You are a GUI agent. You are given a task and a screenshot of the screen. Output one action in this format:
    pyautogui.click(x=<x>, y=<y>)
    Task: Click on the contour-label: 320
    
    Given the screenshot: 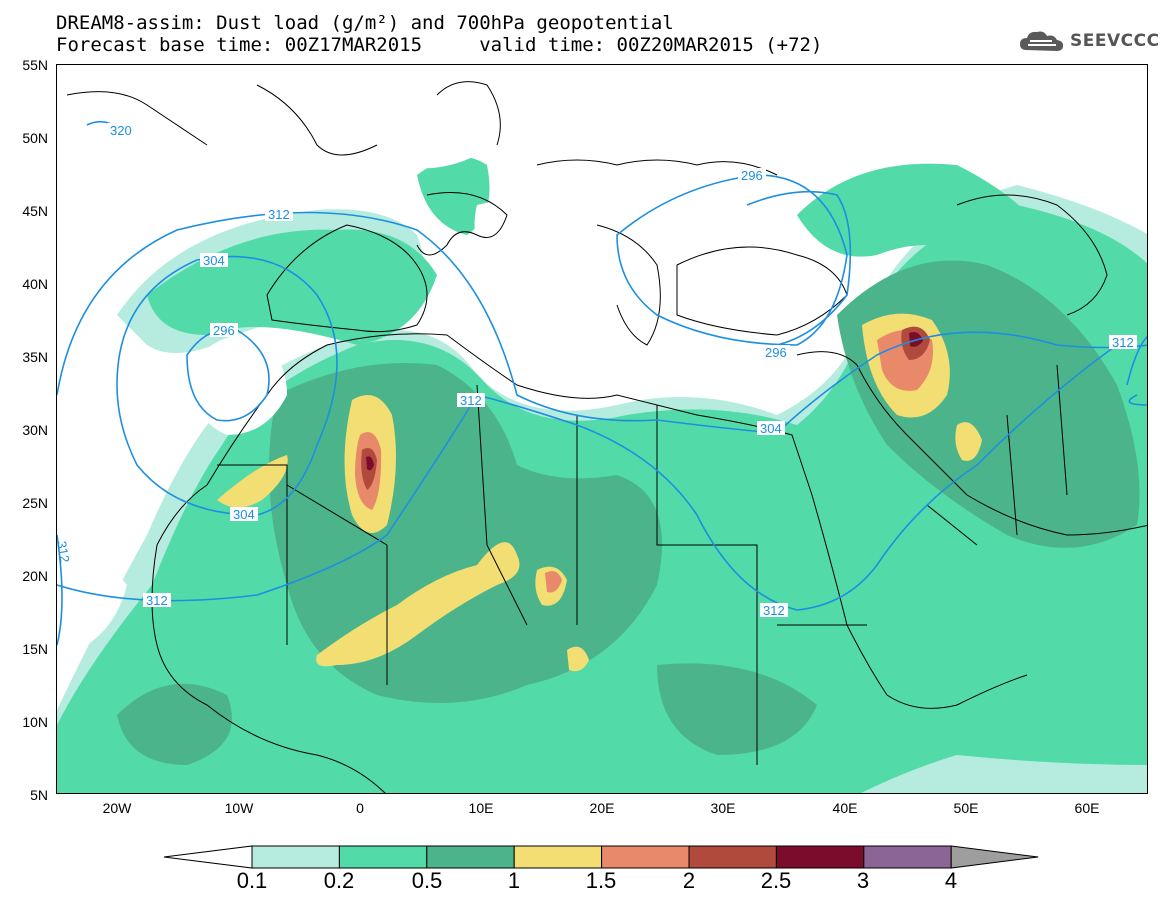 What is the action you would take?
    pyautogui.click(x=121, y=130)
    